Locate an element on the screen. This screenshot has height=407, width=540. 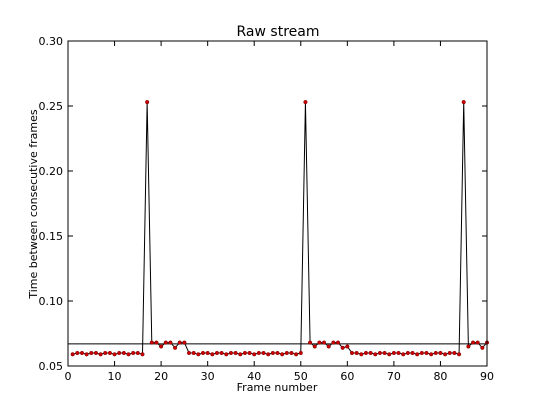
y-tick-label: 0.20 is located at coordinates (51, 171).